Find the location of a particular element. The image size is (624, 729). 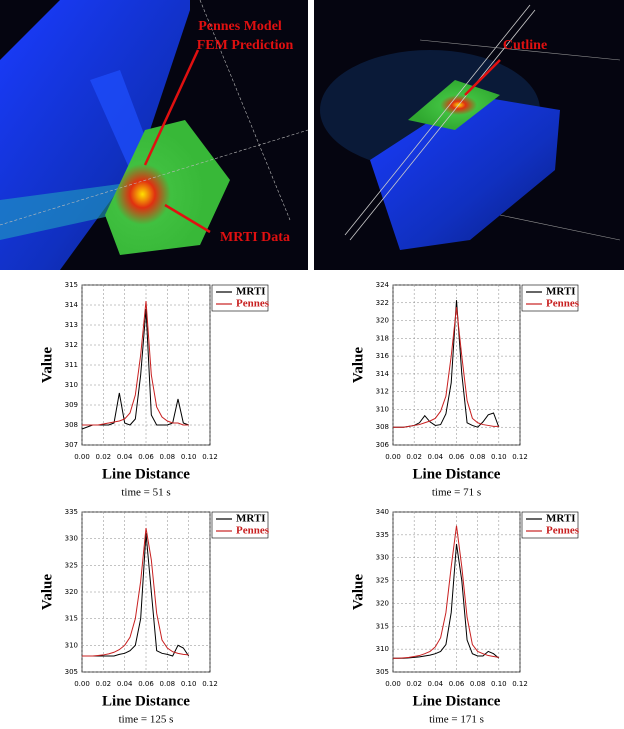

y-tick-label: 307 is located at coordinates (71, 445).